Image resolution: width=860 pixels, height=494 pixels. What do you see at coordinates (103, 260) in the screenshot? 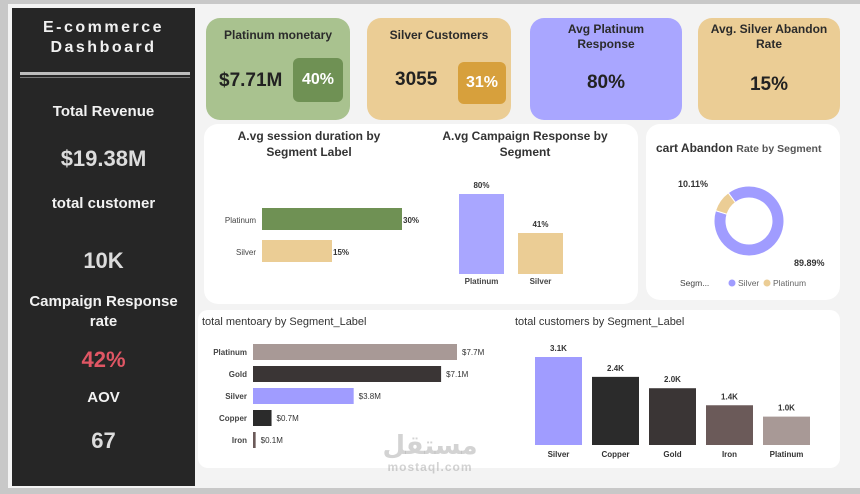
I see `total-customer-value: 10K` at bounding box center [103, 260].